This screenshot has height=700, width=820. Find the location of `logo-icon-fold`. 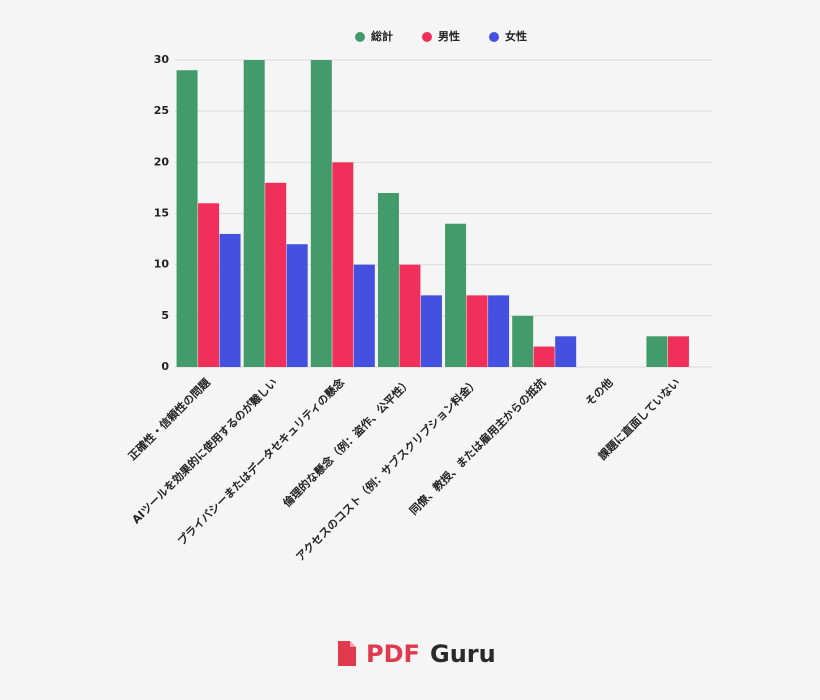

logo-icon-fold is located at coordinates (353, 644).